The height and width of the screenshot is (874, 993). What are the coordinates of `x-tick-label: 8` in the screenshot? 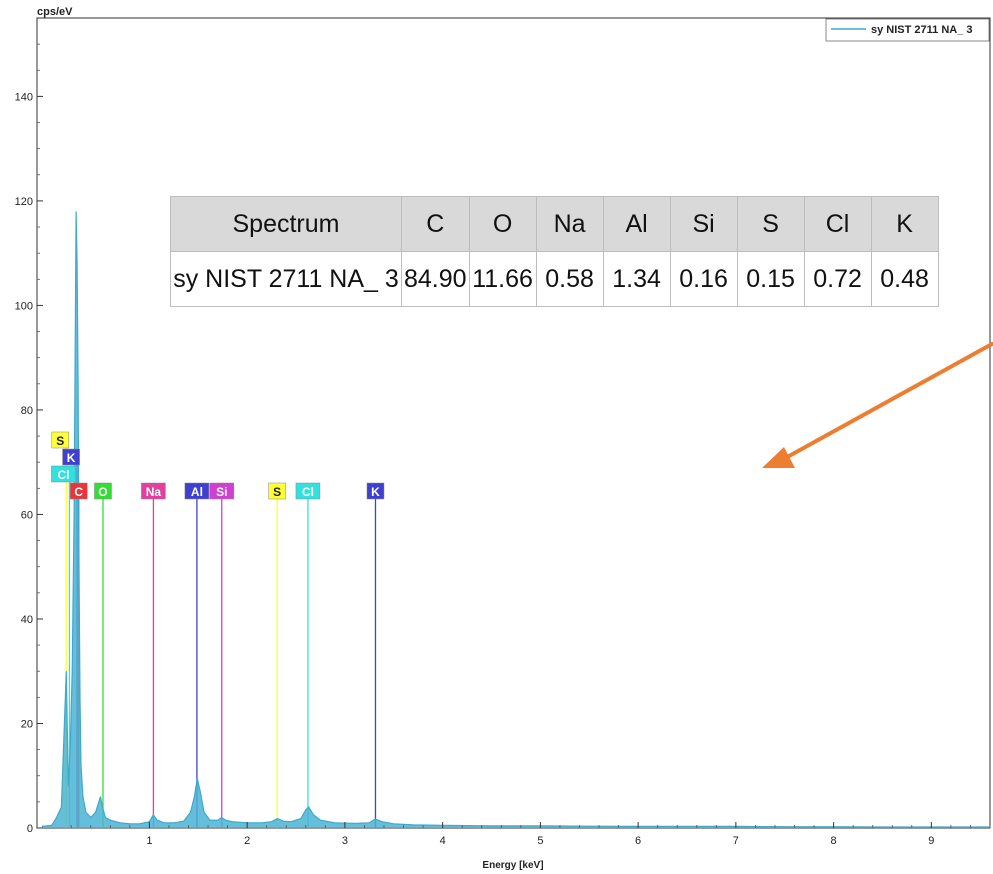 It's located at (834, 841).